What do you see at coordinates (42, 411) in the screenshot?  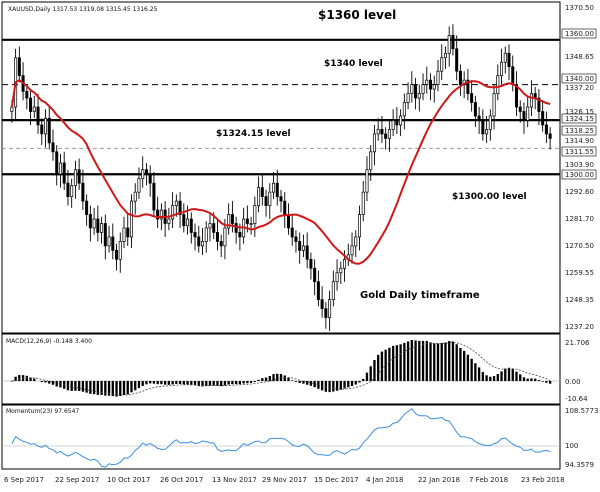 I see `momentum-label: Momentum(23) 97.6547` at bounding box center [42, 411].